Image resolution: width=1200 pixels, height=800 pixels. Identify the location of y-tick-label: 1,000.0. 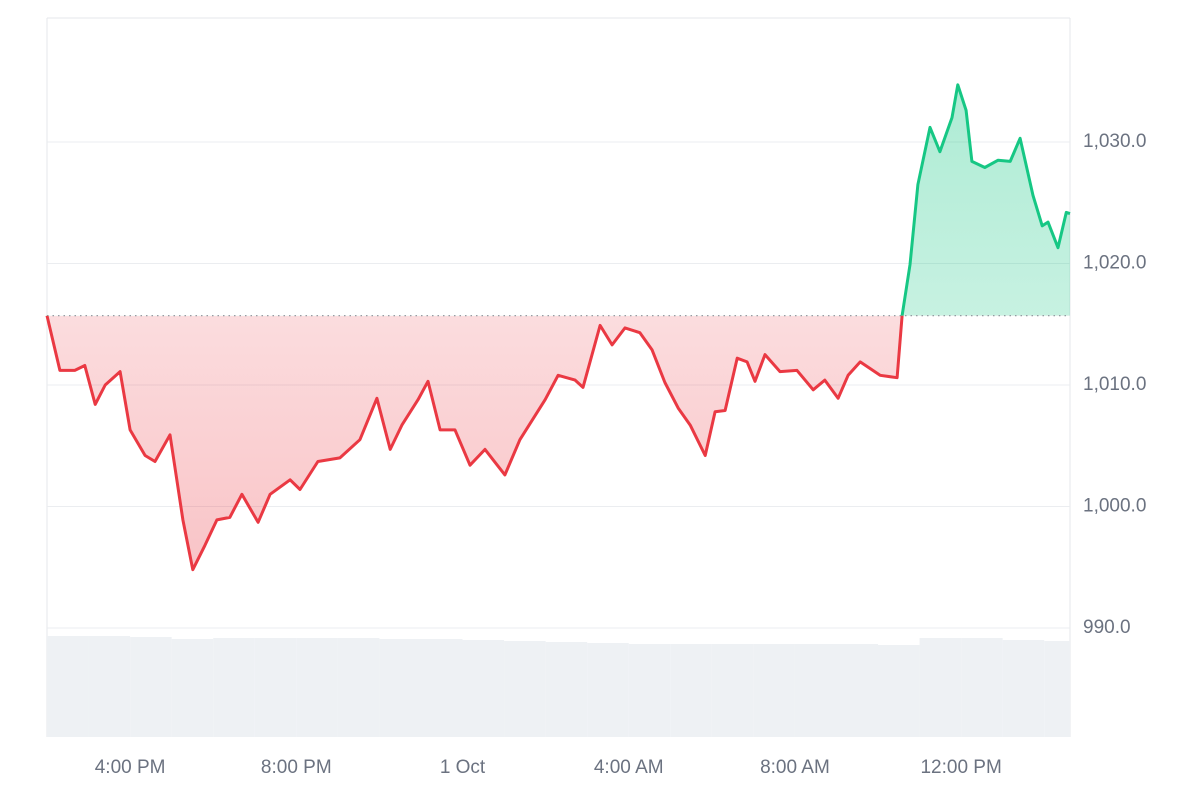
(1114, 506).